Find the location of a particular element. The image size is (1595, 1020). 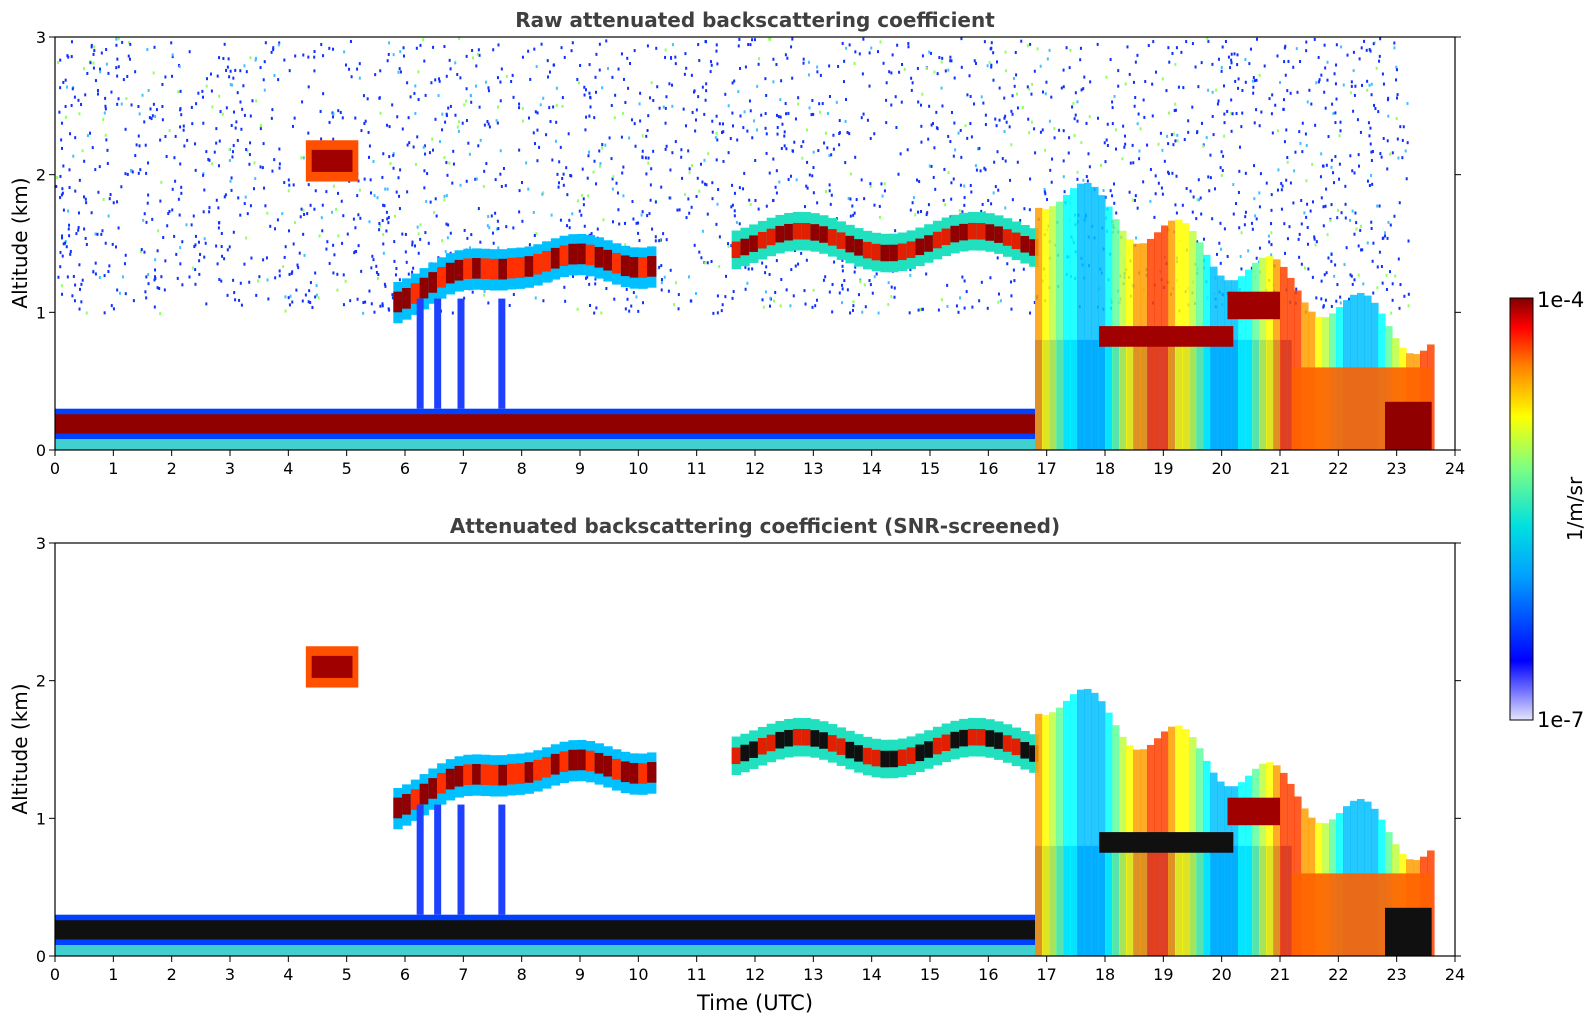

x-tick-label: 24 is located at coordinates (1455, 974).